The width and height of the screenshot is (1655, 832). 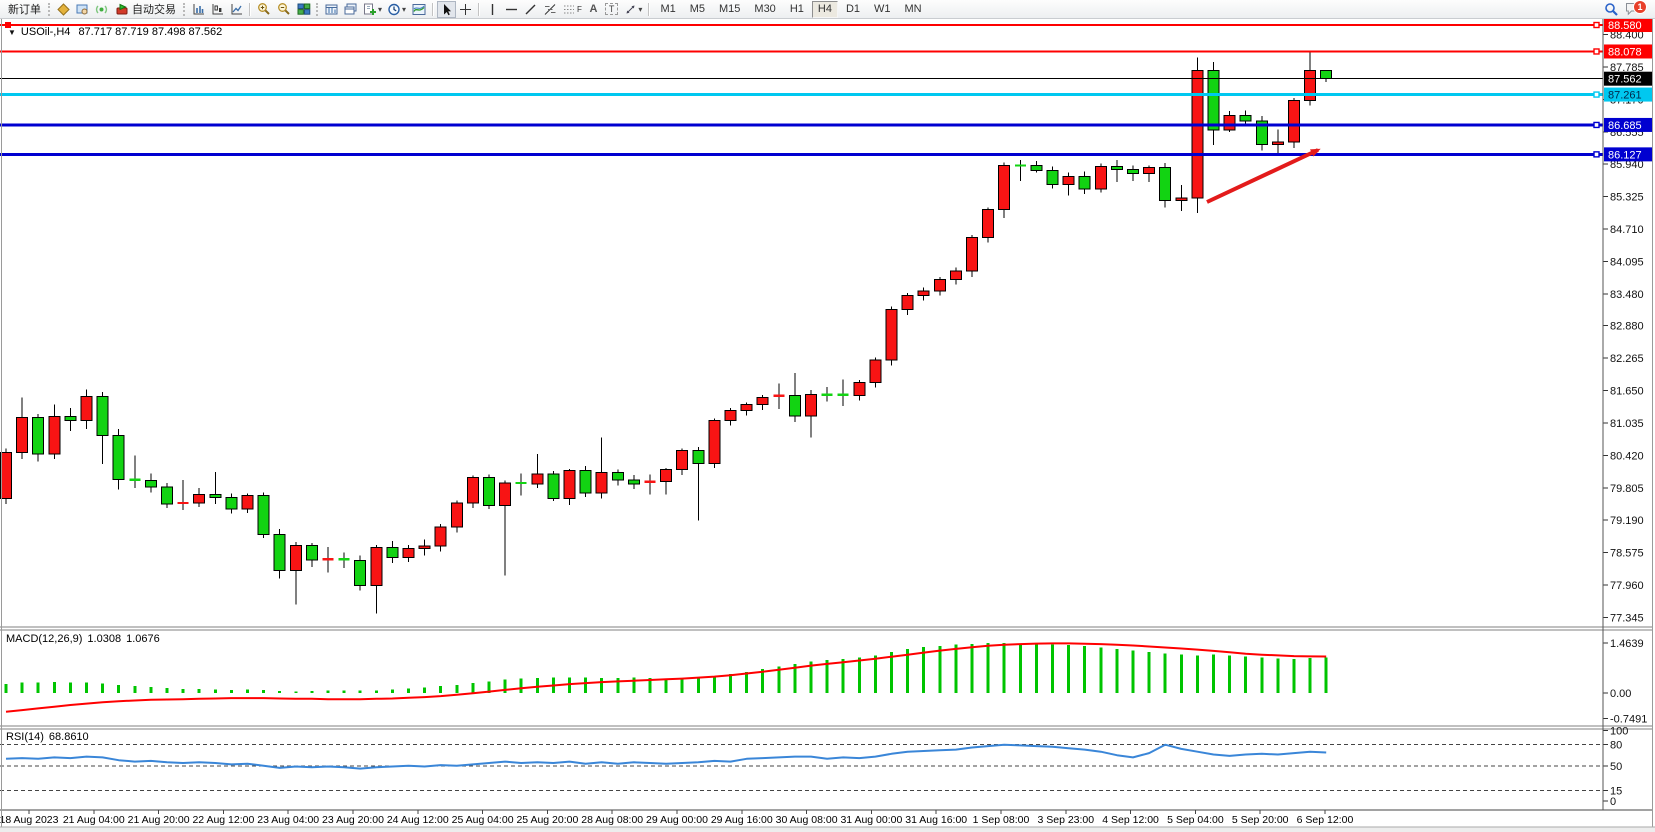 I want to click on tile-windows-icon, so click(x=304, y=9).